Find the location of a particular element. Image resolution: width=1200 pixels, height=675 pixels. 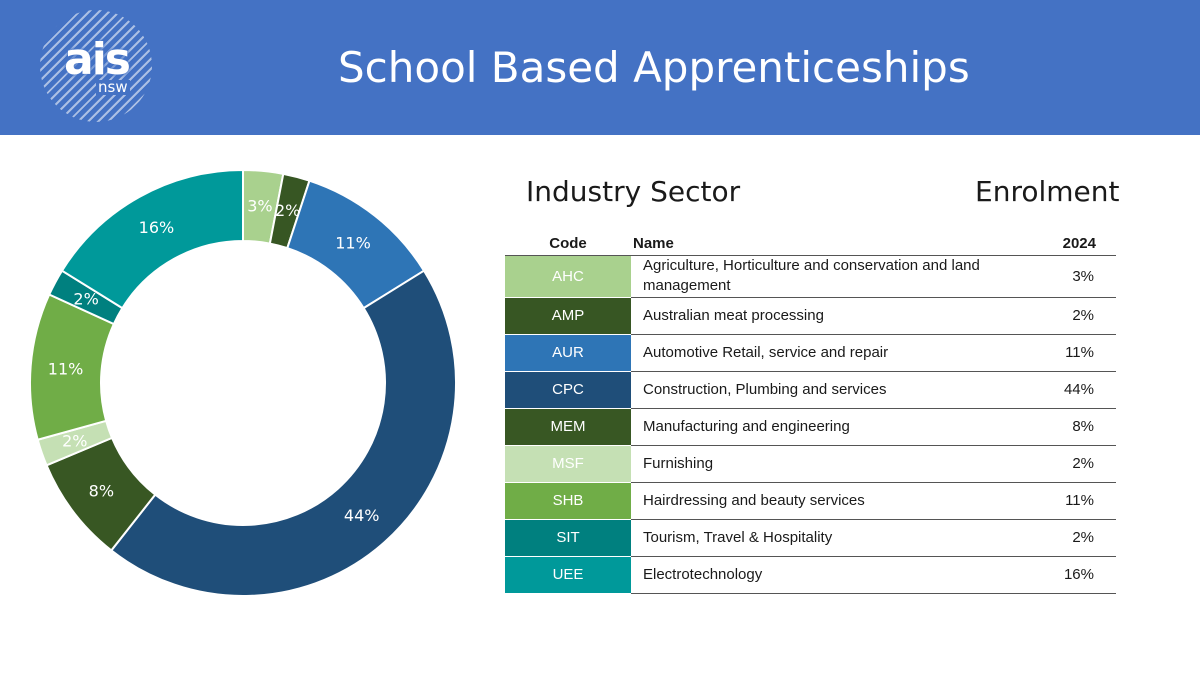

sector-code-cell: CPC is located at coordinates (568, 390).